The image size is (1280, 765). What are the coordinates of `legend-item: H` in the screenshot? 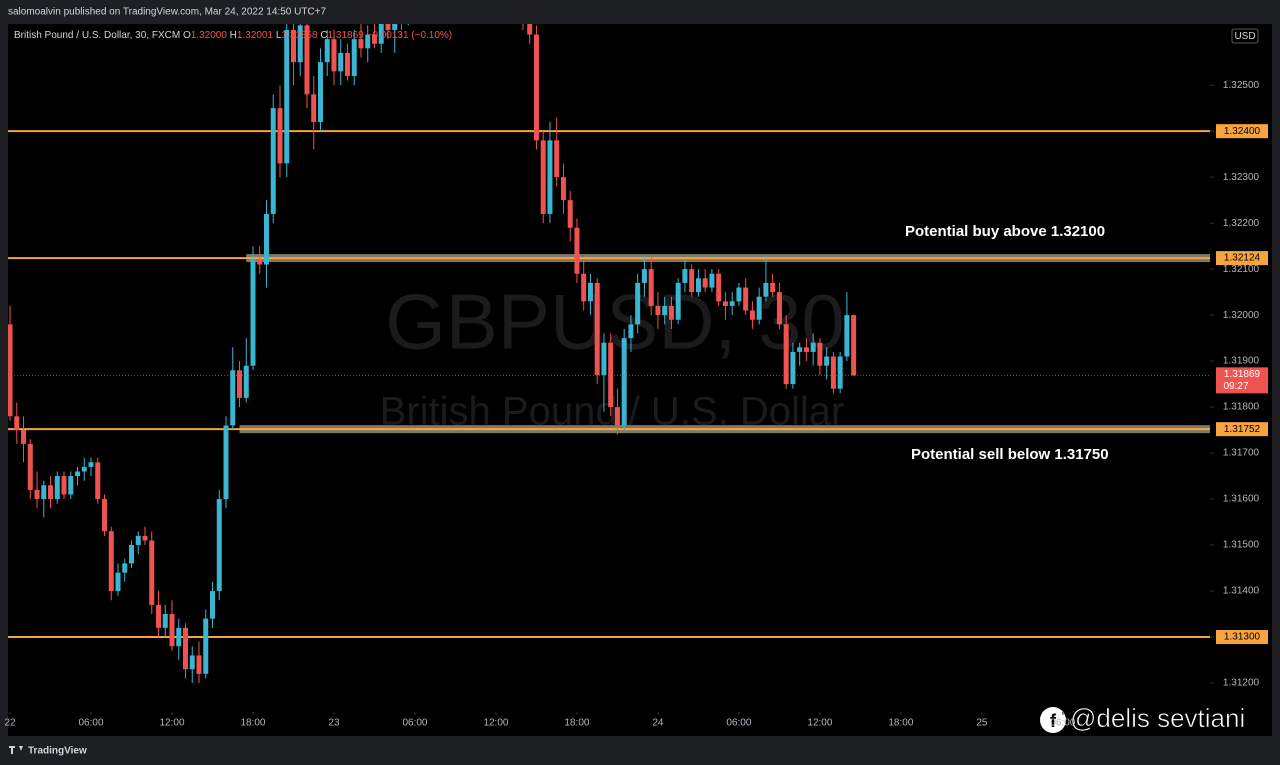 It's located at (233, 35).